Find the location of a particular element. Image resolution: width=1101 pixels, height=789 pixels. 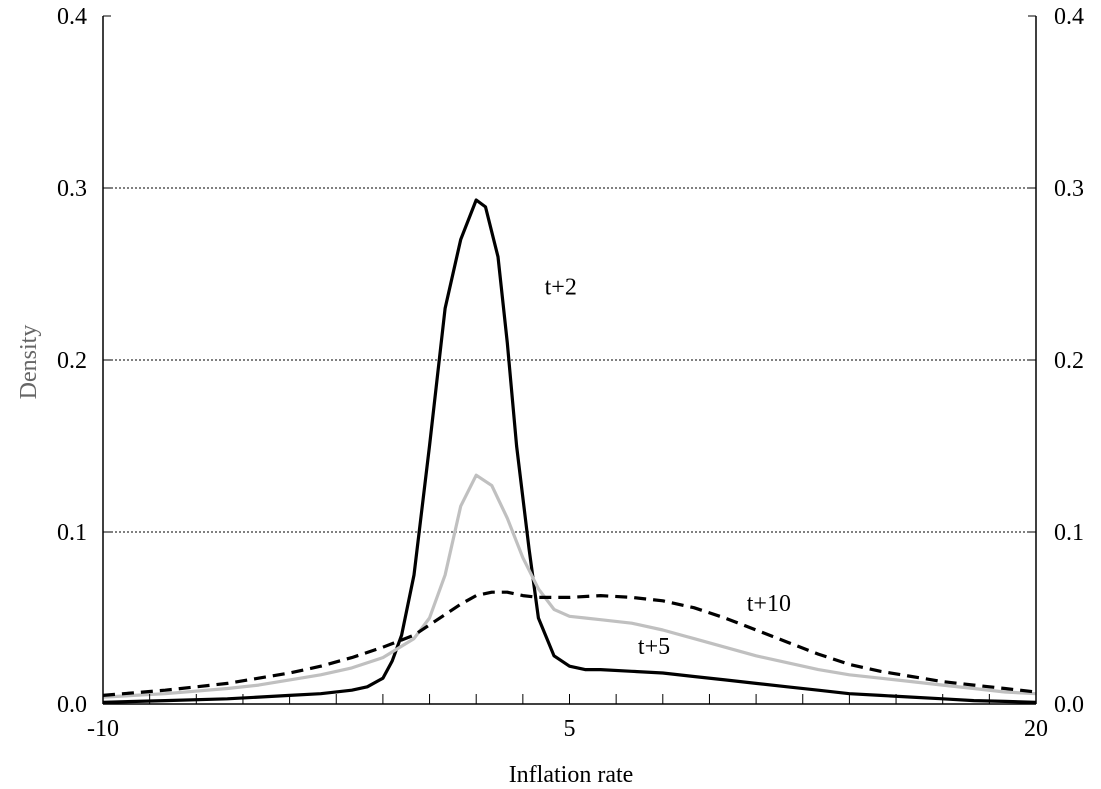

x-tick-label: 5 is located at coordinates (570, 729).